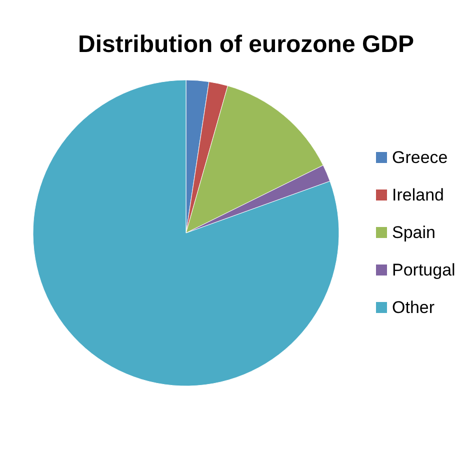 The height and width of the screenshot is (451, 476). I want to click on legend-label: Other, so click(413, 307).